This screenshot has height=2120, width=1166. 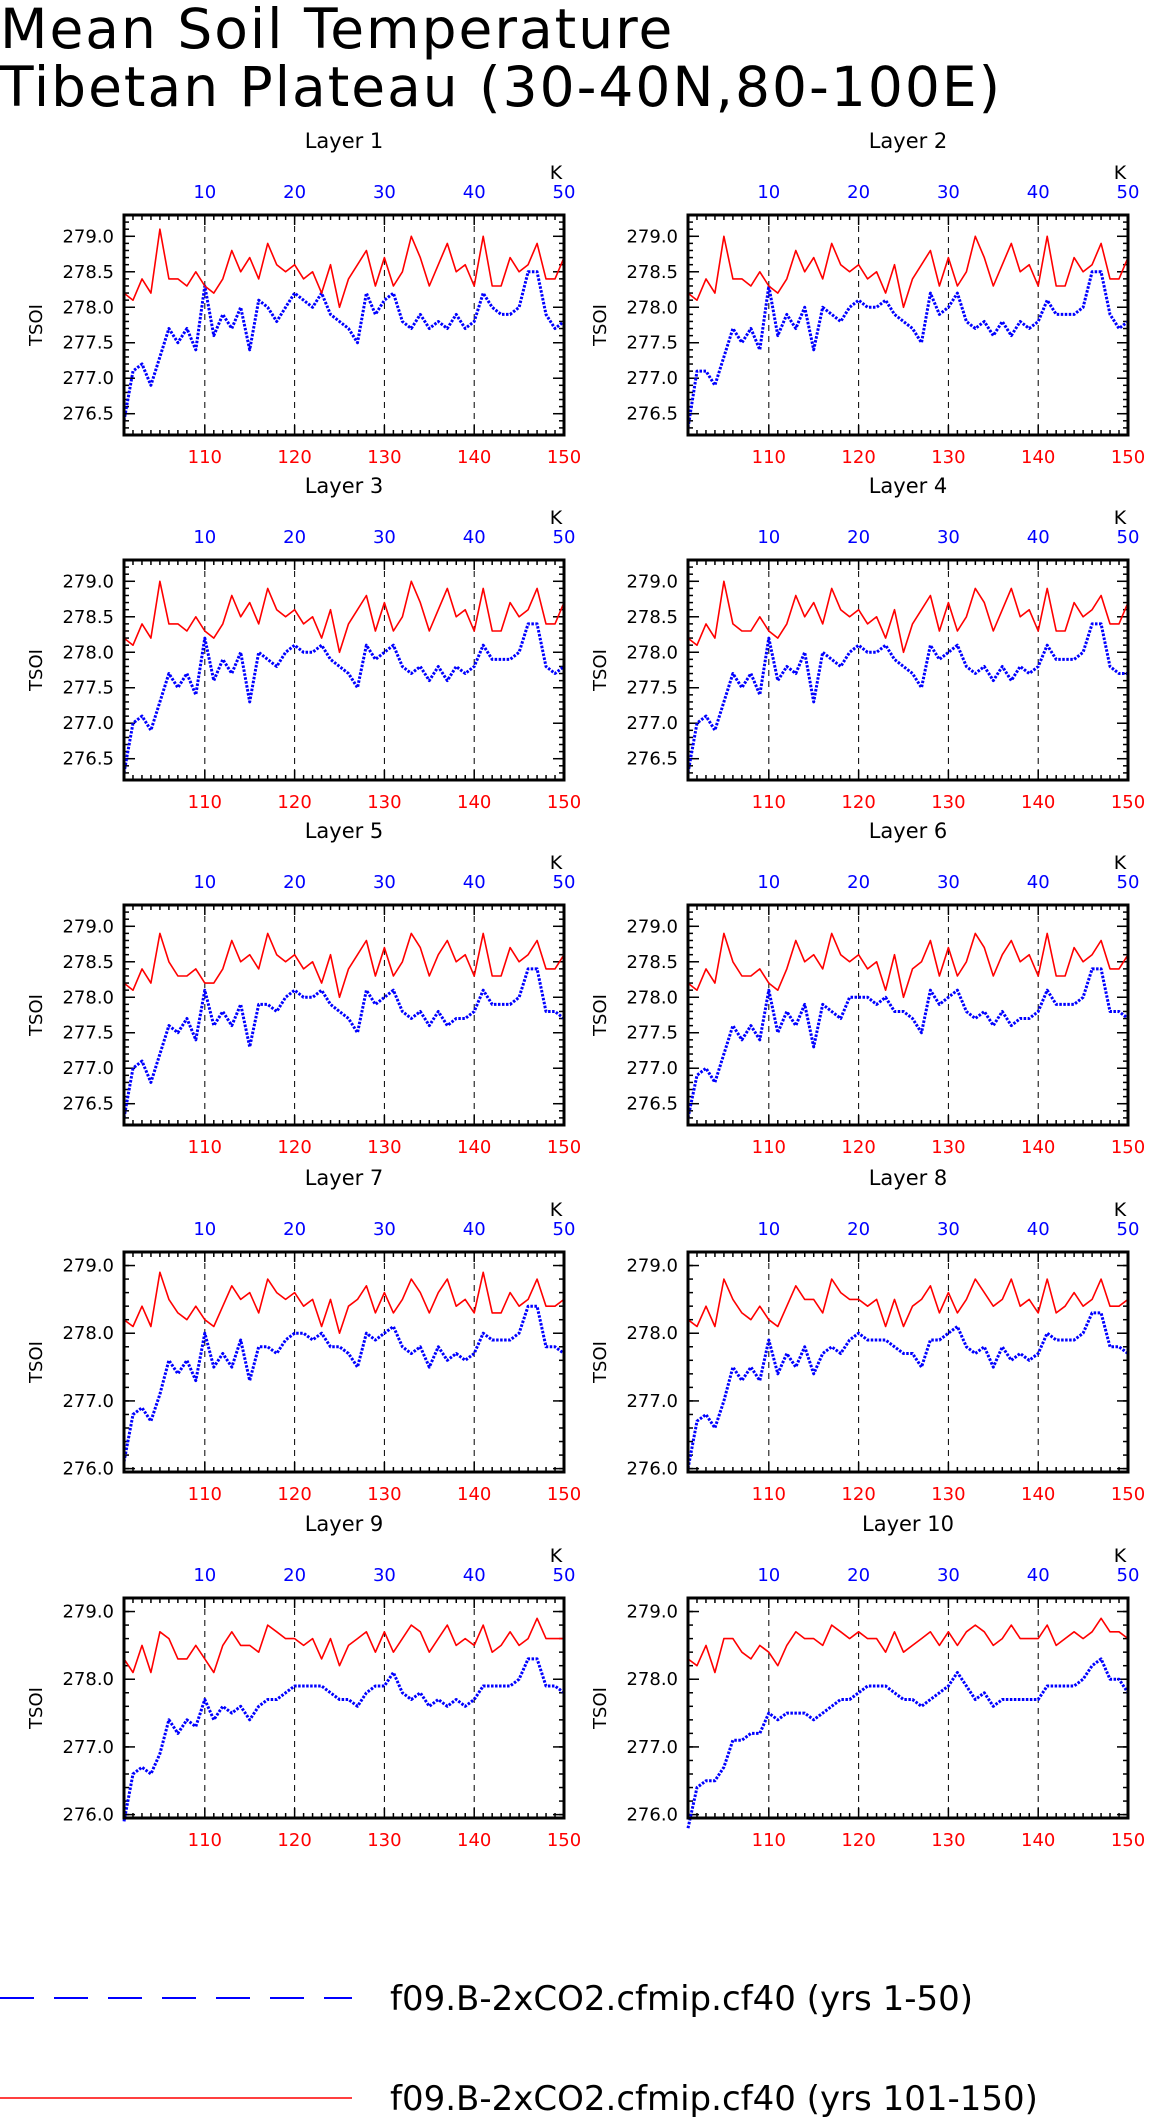 I want to click on panel-title: Layer 7, so click(x=344, y=1178).